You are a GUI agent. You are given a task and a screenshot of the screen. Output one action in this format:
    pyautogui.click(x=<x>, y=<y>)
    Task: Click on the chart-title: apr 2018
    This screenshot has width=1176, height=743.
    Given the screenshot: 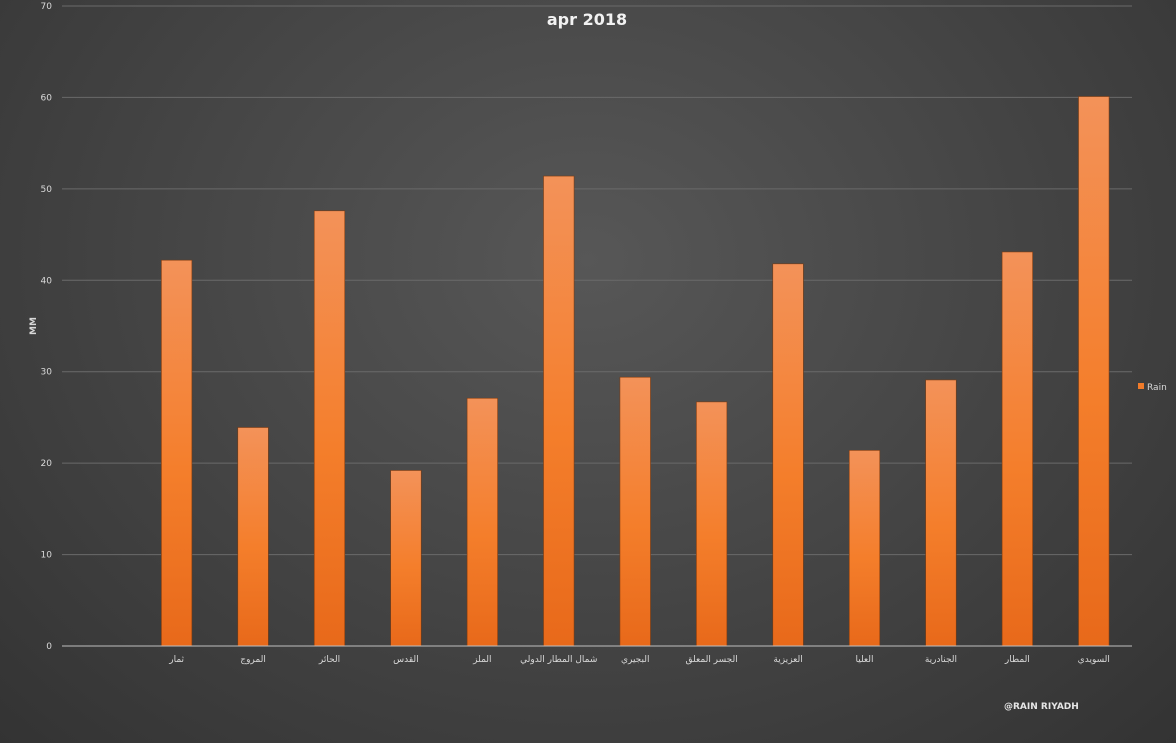 What is the action you would take?
    pyautogui.click(x=587, y=19)
    